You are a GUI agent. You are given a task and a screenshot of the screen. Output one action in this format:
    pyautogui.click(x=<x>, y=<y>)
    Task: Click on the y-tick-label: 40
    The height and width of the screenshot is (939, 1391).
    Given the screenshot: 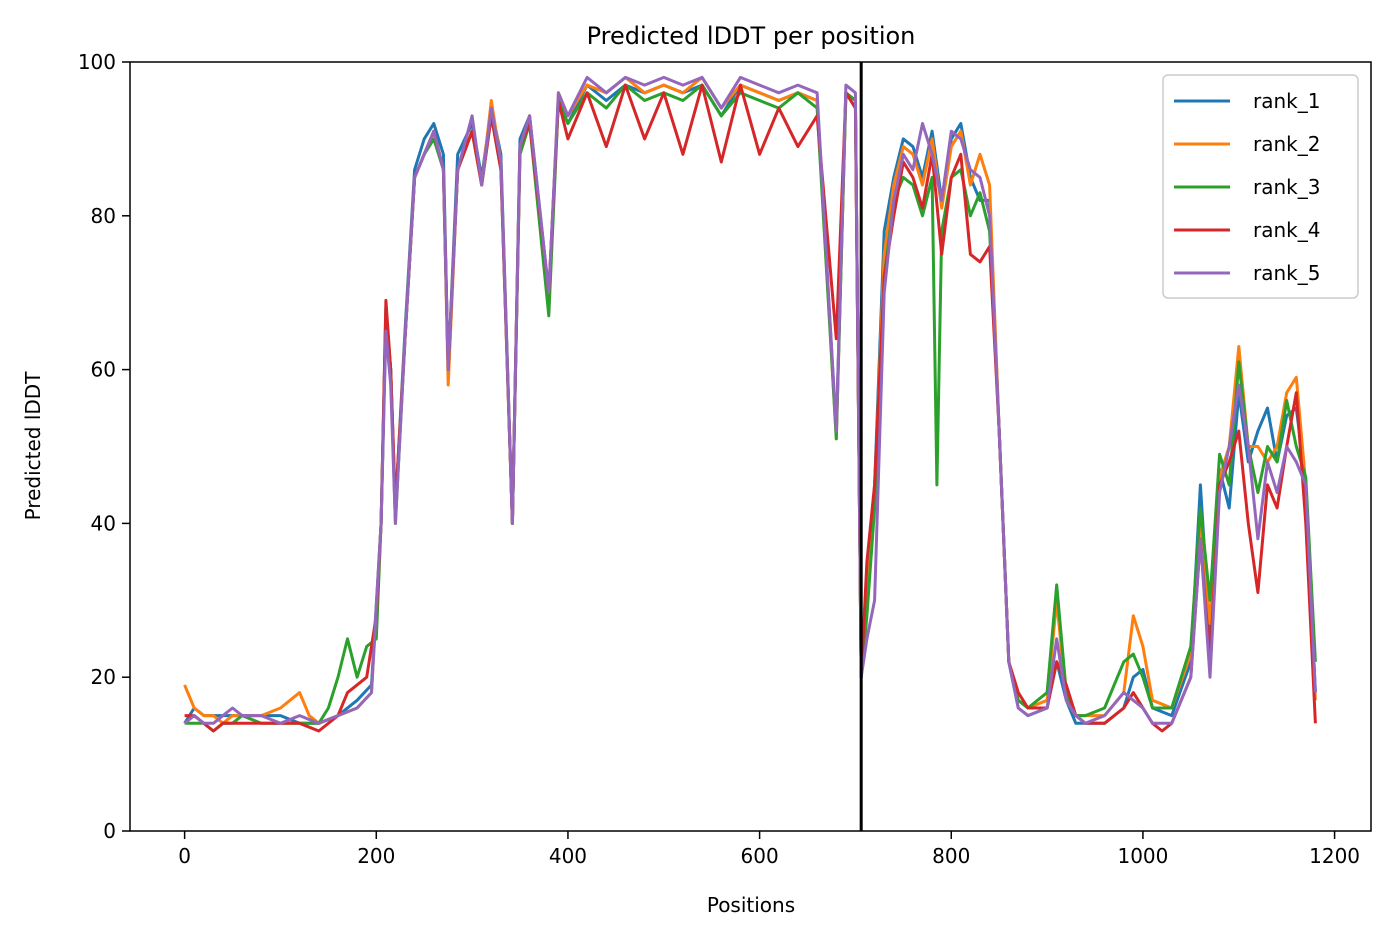 What is the action you would take?
    pyautogui.click(x=103, y=523)
    